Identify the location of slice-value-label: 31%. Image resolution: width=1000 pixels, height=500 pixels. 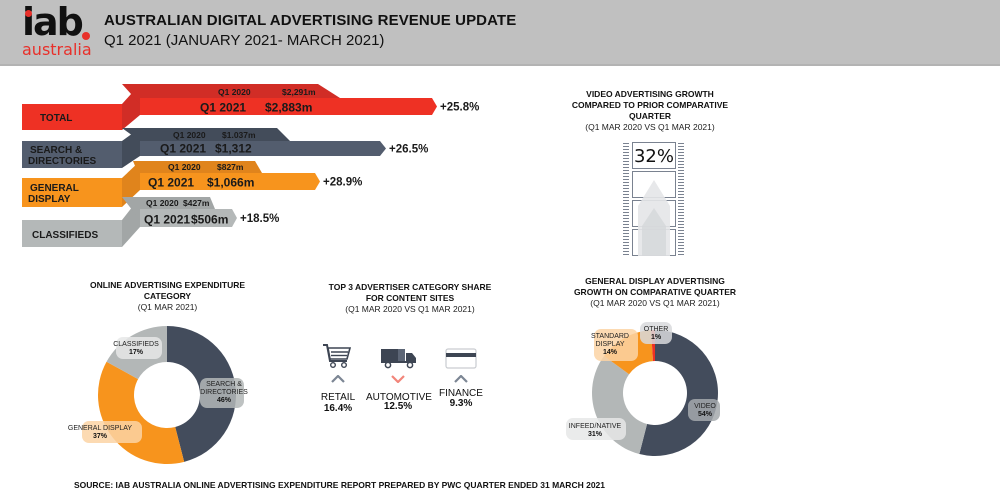
(595, 434).